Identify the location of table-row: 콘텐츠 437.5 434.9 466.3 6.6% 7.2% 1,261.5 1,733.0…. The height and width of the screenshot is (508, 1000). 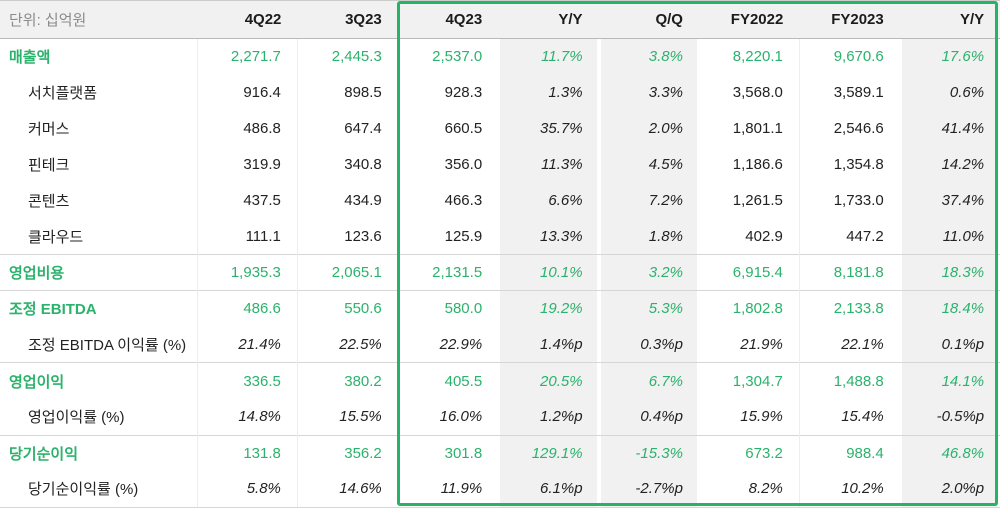
(500, 200).